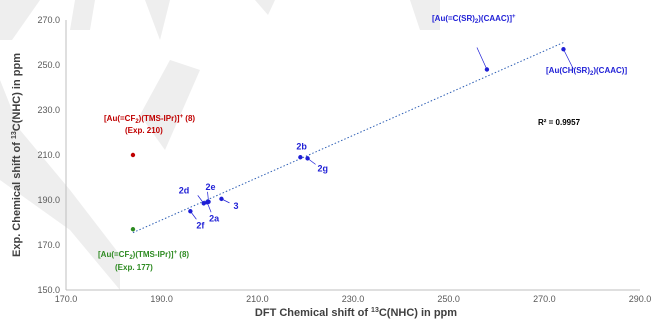 This screenshot has height=330, width=657. I want to click on x-tick-label: 170.0, so click(66, 299).